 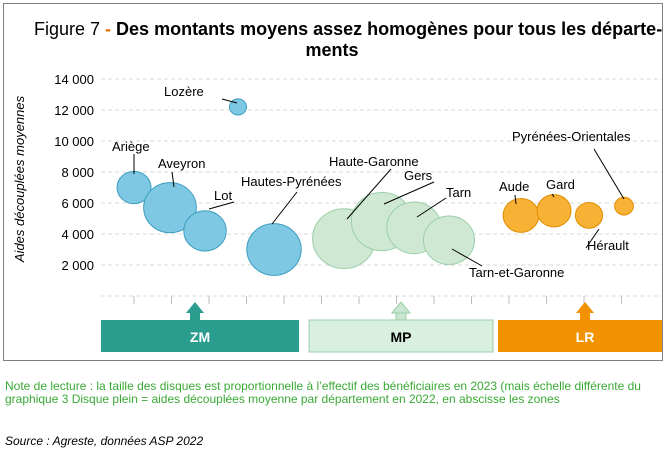 I want to click on bubble-aveyron, so click(x=170, y=208).